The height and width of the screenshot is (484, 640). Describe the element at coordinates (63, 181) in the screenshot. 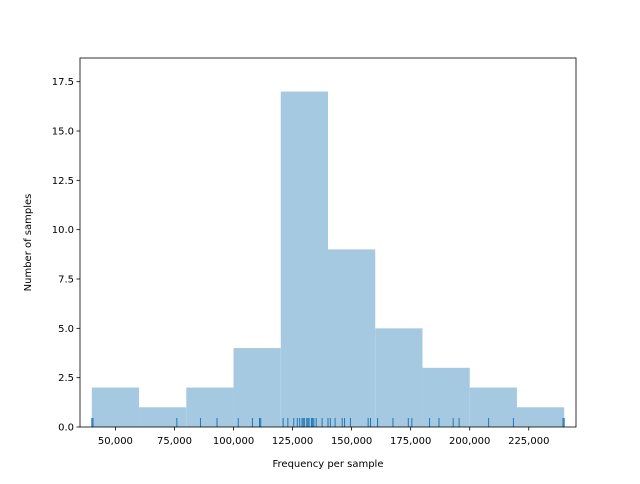

I see `y-tick-label: 12.5` at that location.